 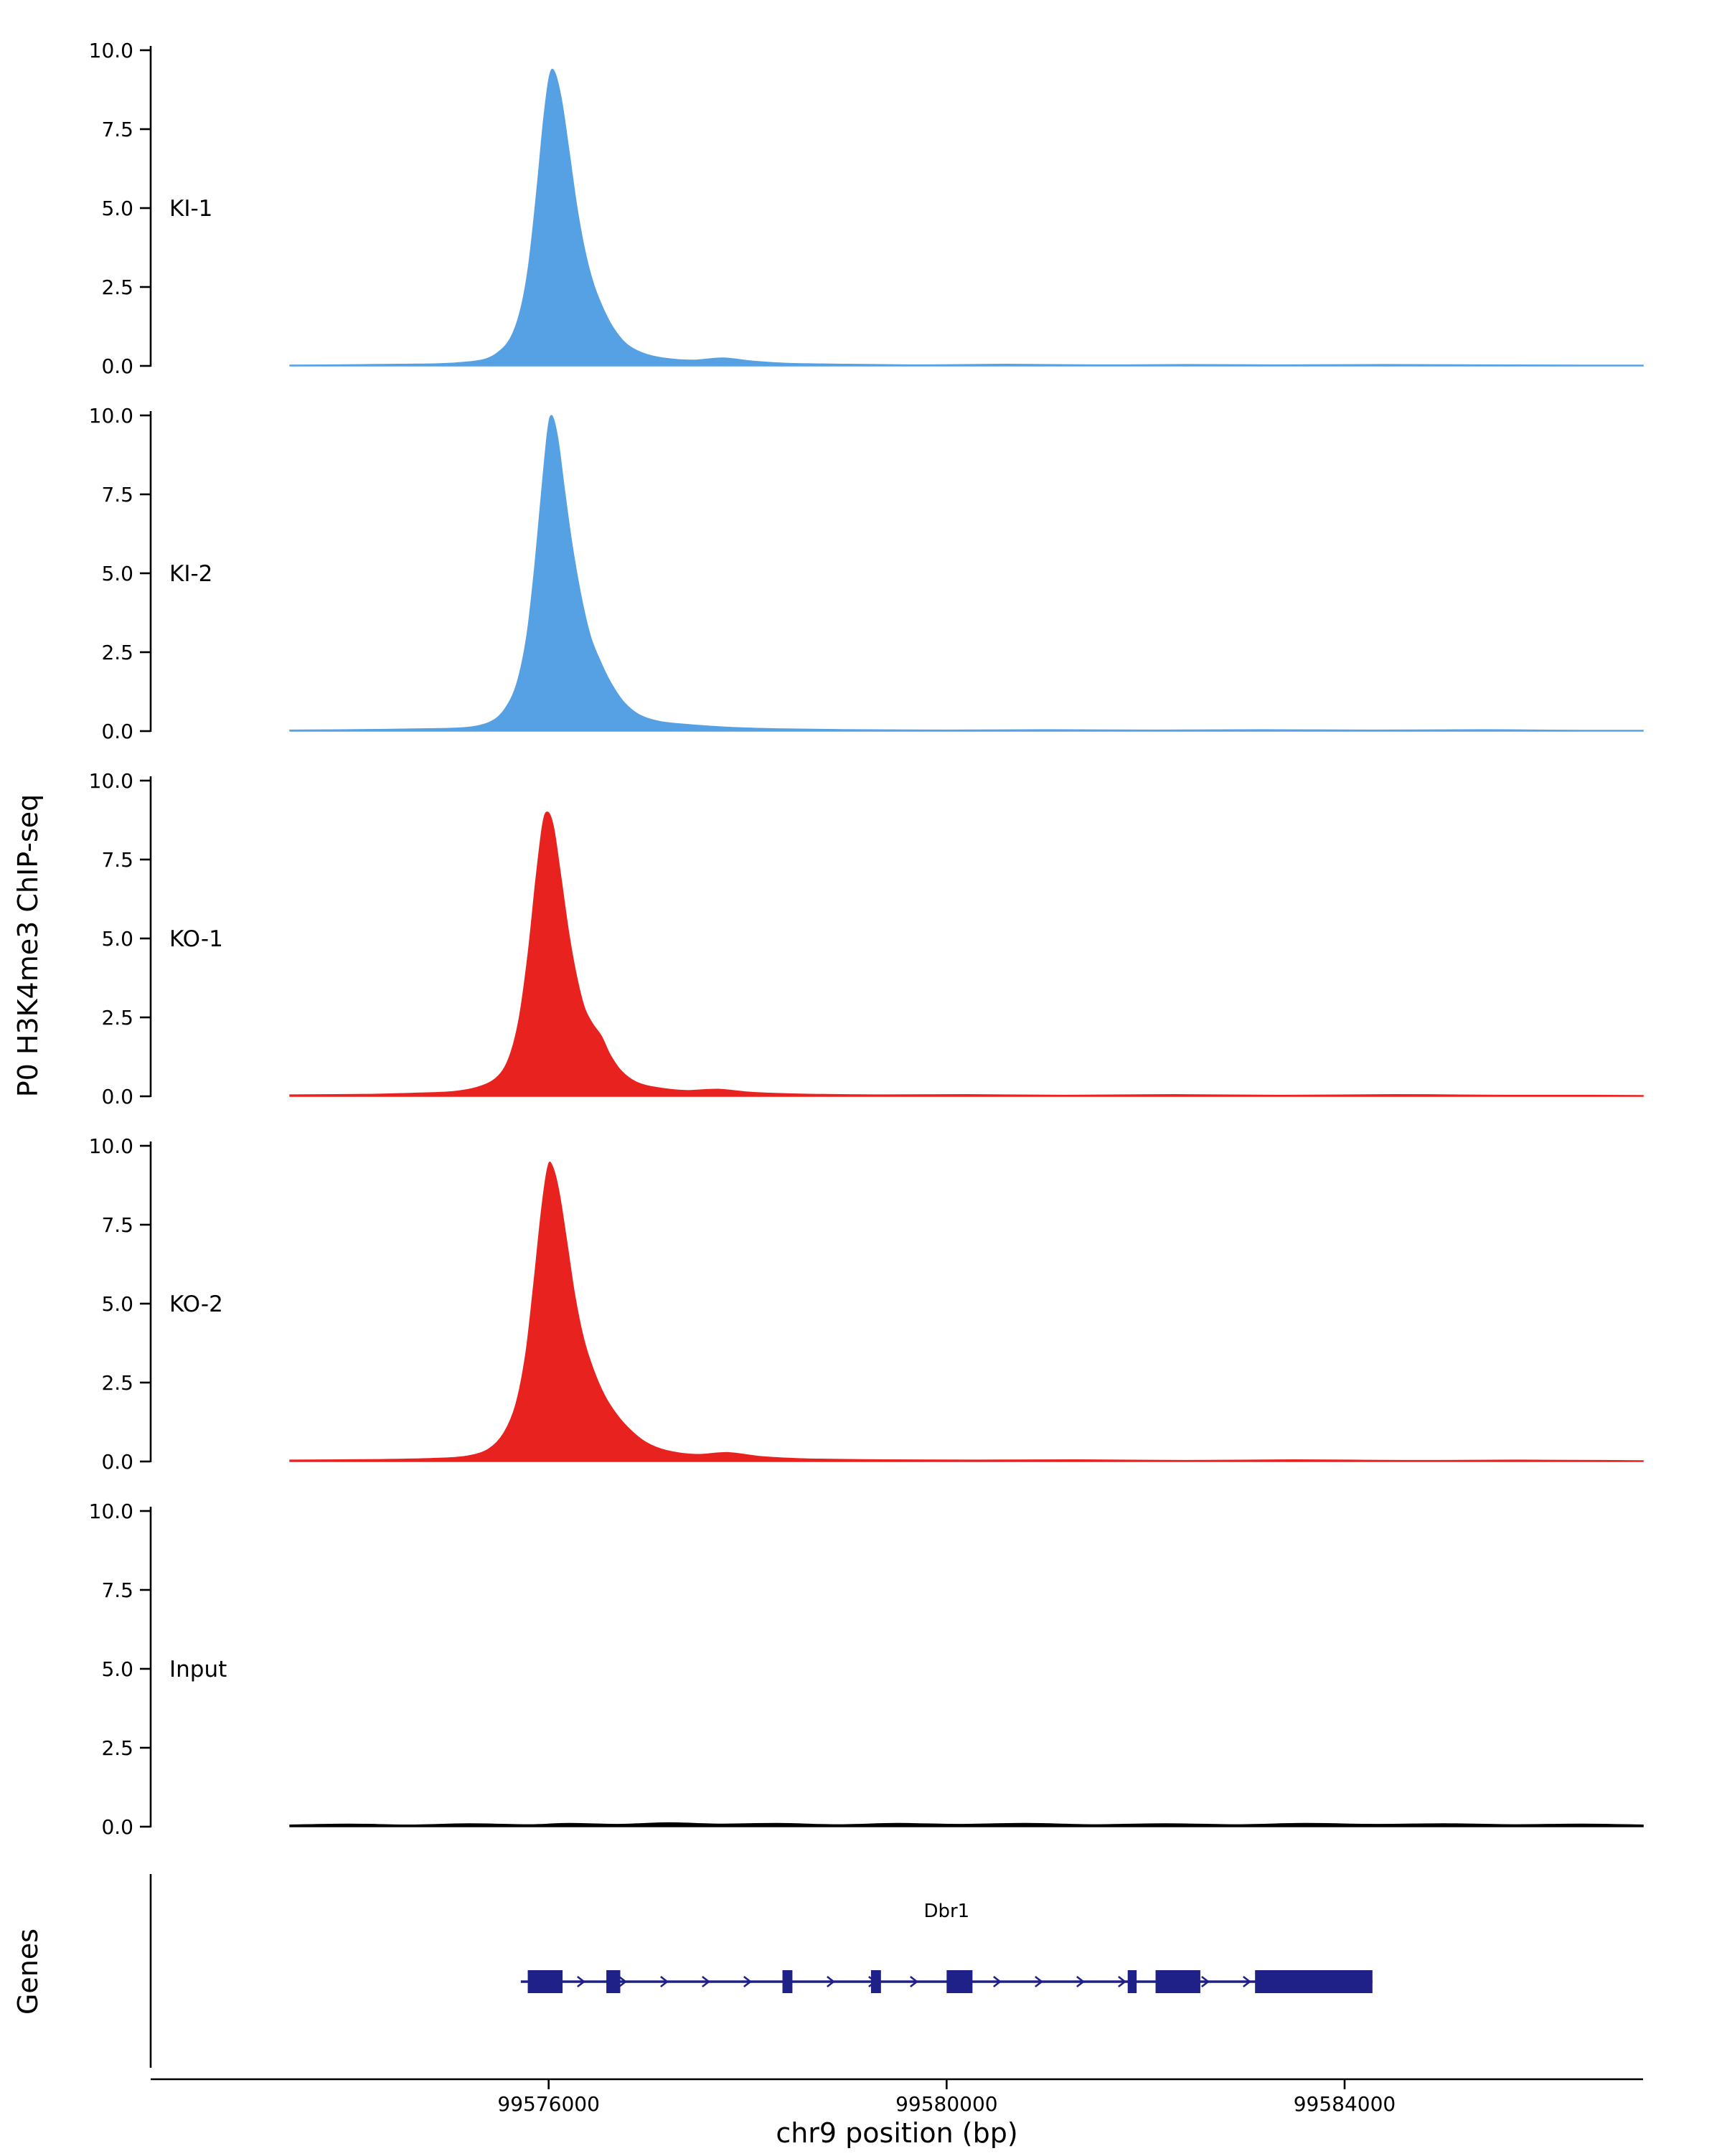 What do you see at coordinates (897, 2133) in the screenshot?
I see `x-axis-title: chr9 position (bp)` at bounding box center [897, 2133].